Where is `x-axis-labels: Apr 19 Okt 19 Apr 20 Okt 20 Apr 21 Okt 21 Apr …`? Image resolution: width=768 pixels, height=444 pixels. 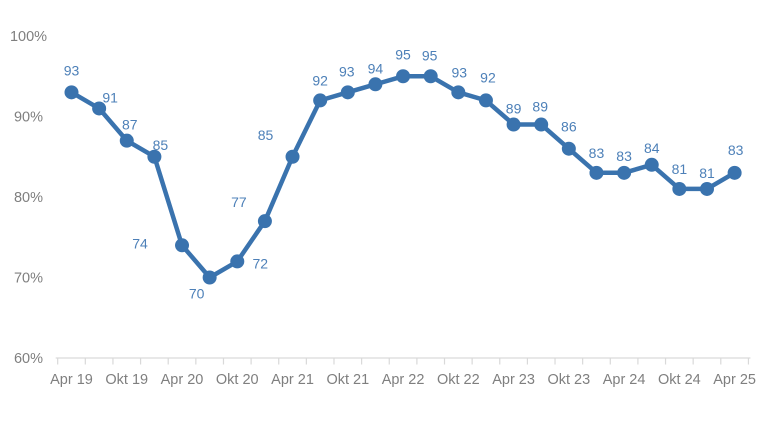
x-axis-labels: Apr 19 Okt 19 Apr 20 Okt 20 Apr 21 Okt 21 Apr … is located at coordinates (403, 380).